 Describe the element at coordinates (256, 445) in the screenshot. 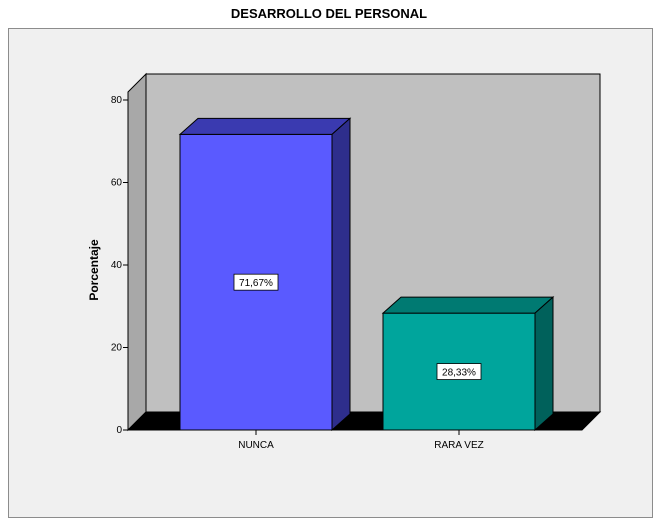

I see `x-tick-label: NUNCA` at that location.